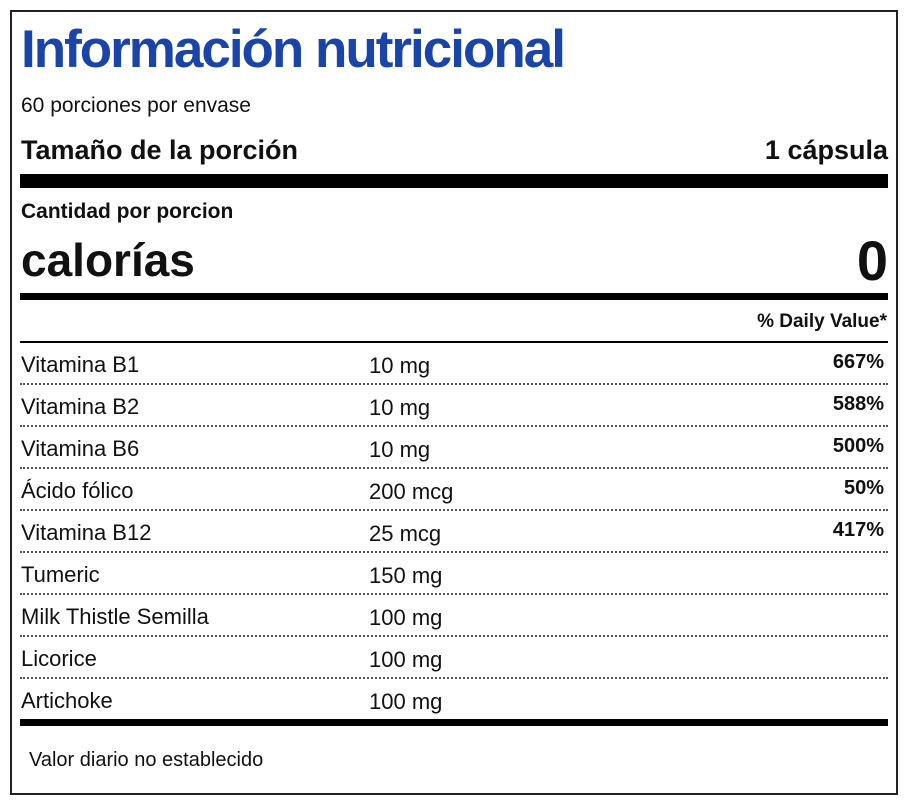 This screenshot has height=804, width=910. I want to click on nutrient-name: Milk Thistle Semilla, so click(115, 616).